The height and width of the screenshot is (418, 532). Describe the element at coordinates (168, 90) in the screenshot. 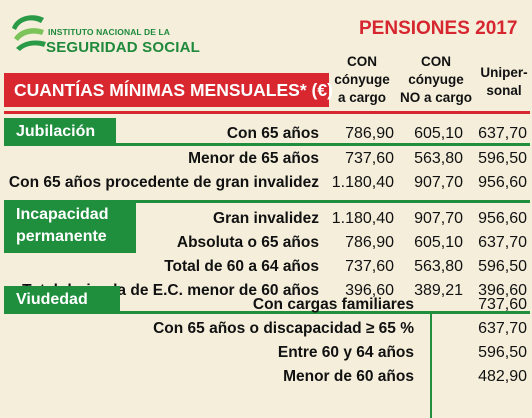

I see `table-banner: CUANTÍAS MÍNIMAS MENSUALES* (€)` at that location.